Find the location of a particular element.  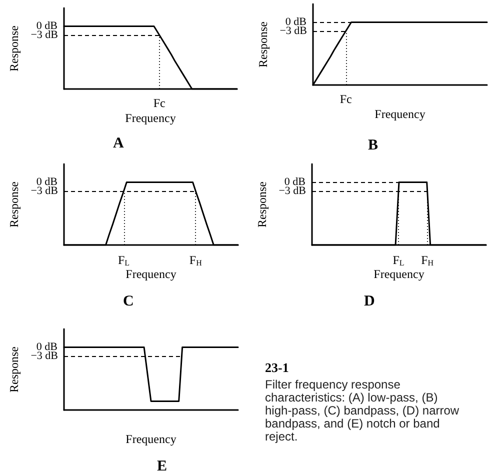

text: A is located at coordinates (118, 144).